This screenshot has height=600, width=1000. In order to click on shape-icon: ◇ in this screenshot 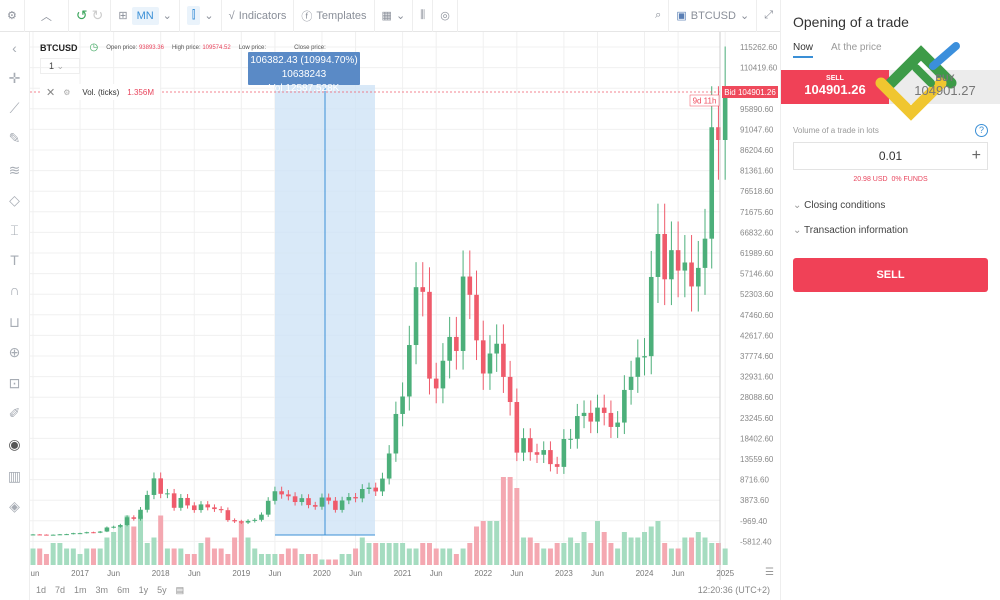, I will do `click(14, 200)`.